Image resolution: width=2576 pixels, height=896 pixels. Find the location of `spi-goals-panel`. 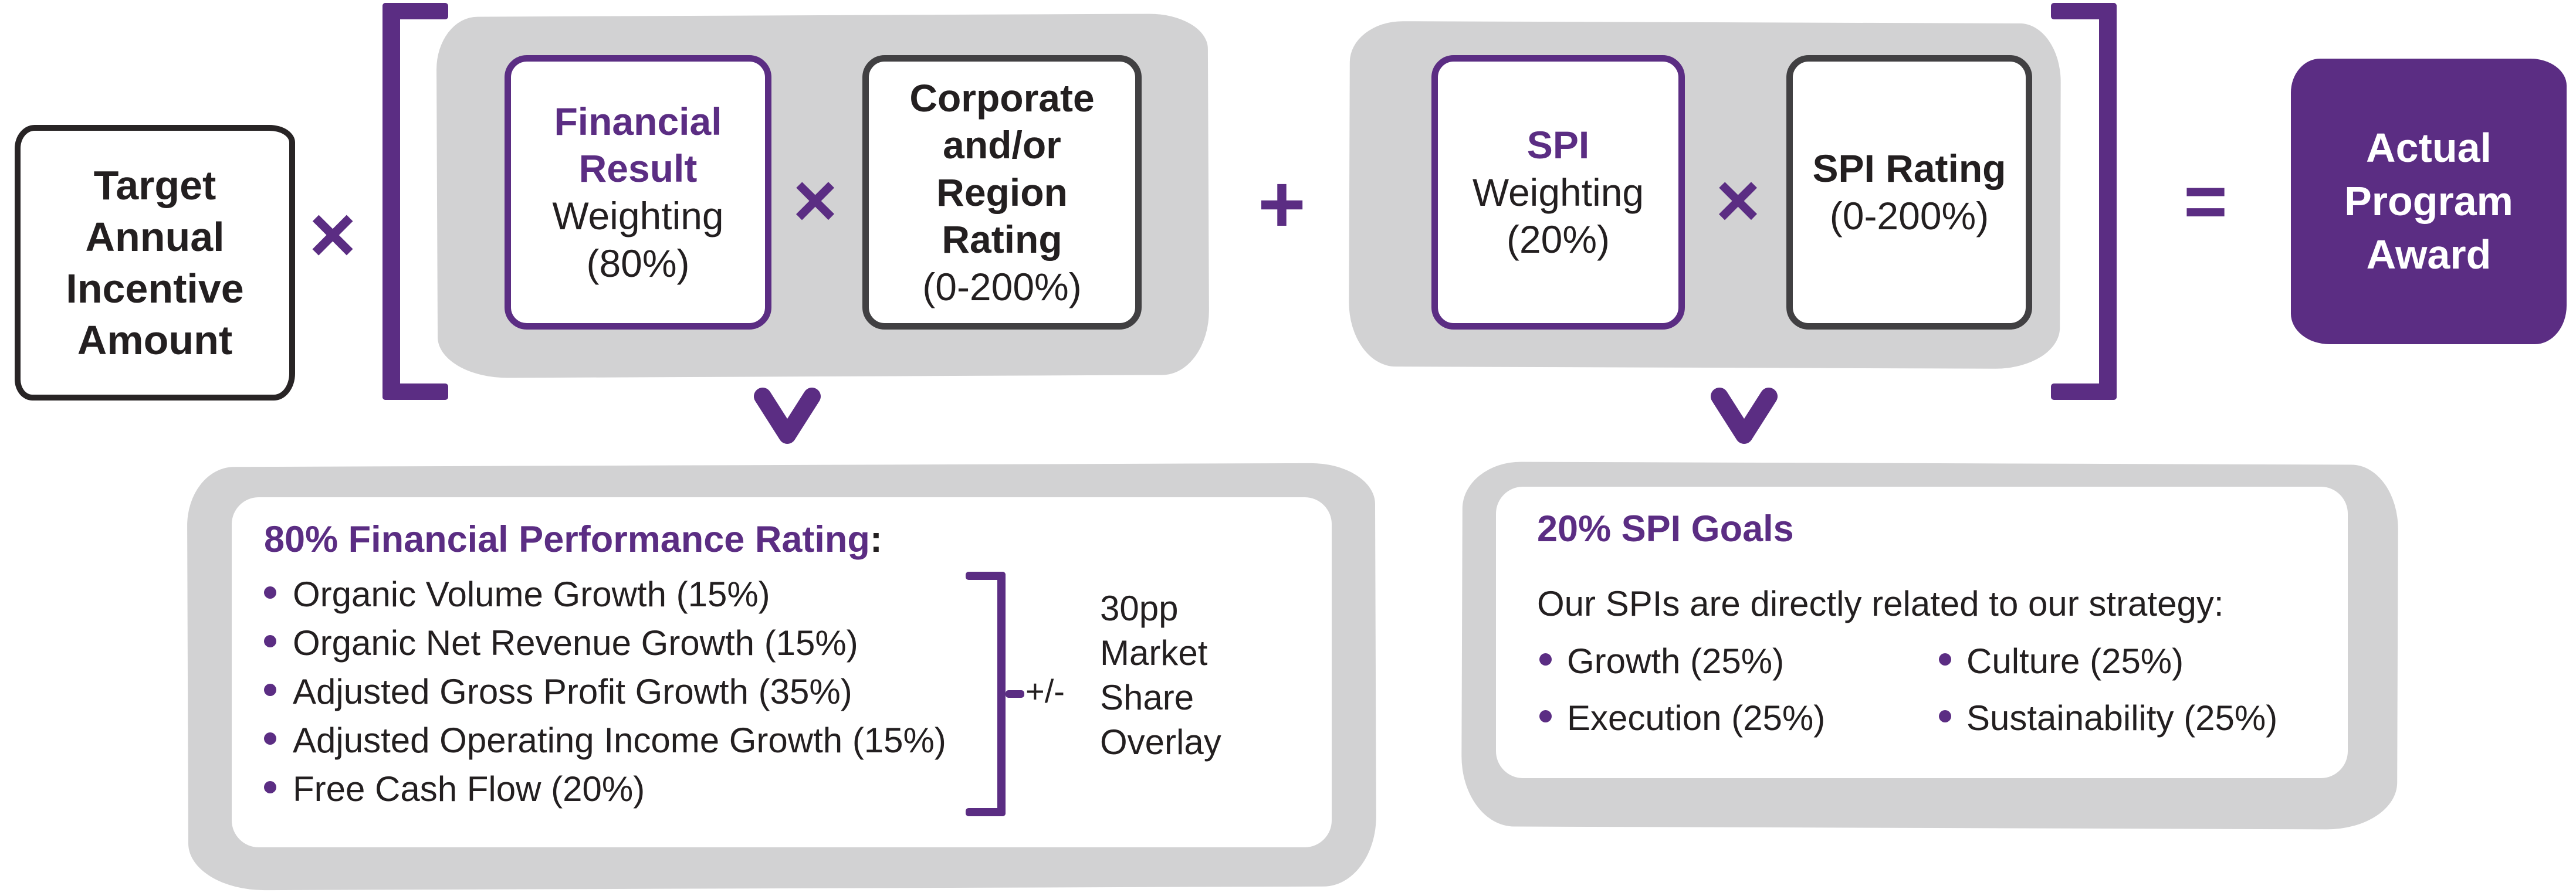

spi-goals-panel is located at coordinates (1922, 632).